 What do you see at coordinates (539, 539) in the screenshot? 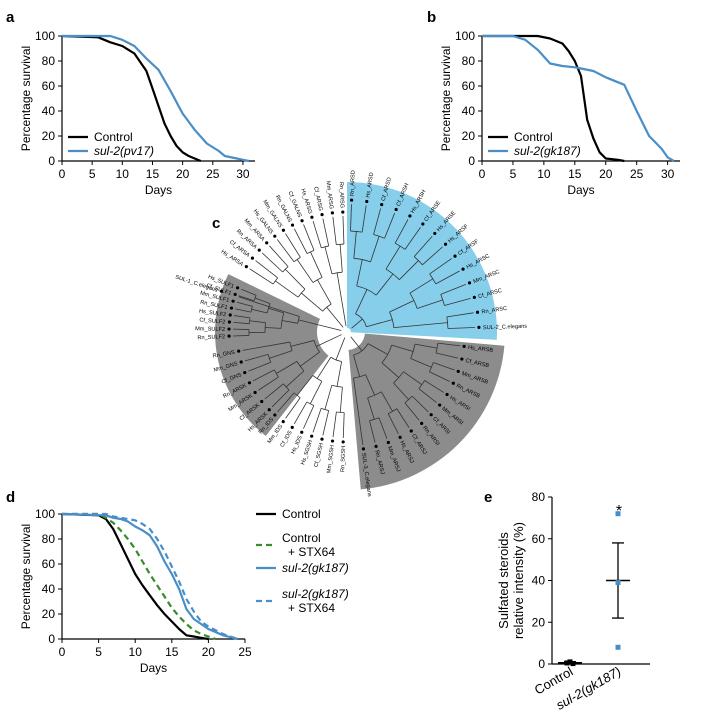
I see `y-tick-label: 60` at bounding box center [539, 539].